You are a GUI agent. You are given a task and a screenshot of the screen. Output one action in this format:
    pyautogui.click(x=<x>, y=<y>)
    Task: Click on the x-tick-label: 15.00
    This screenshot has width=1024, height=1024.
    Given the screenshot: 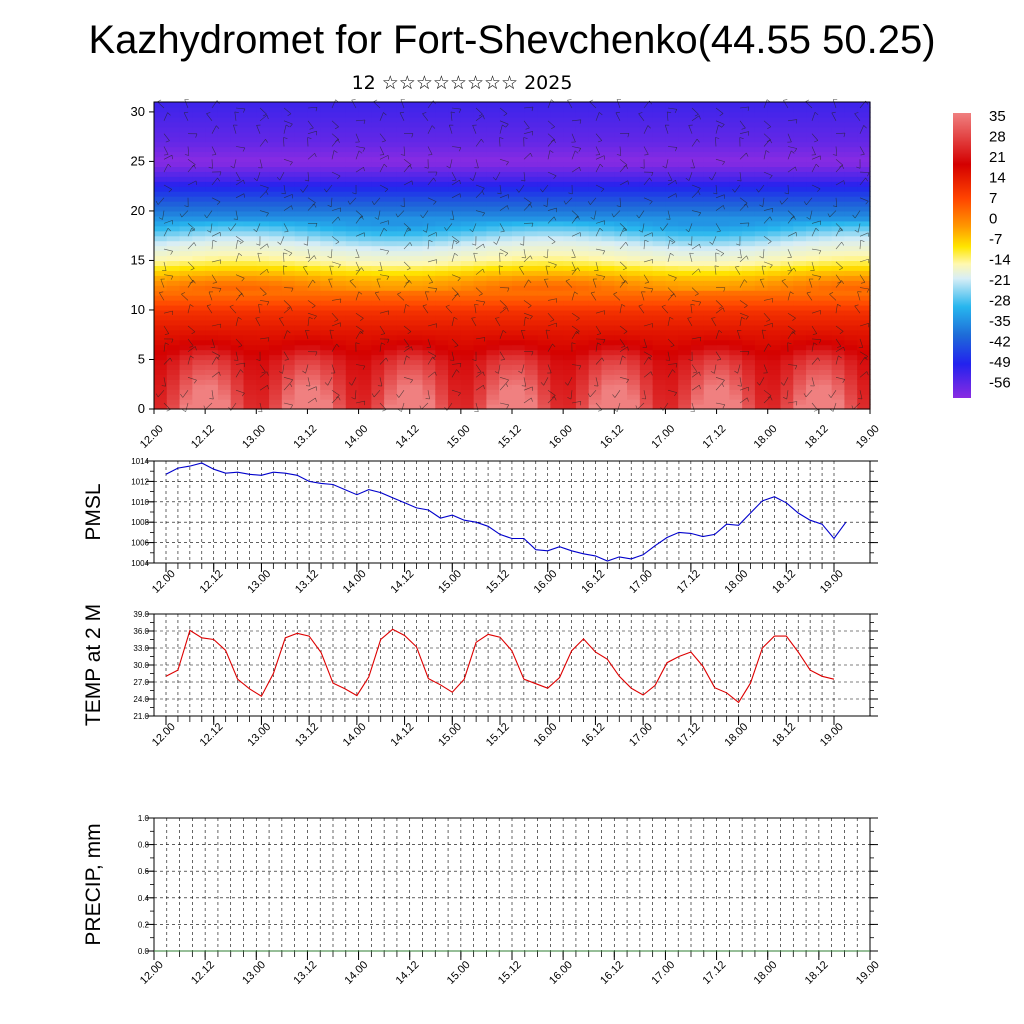 What is the action you would take?
    pyautogui.click(x=459, y=437)
    